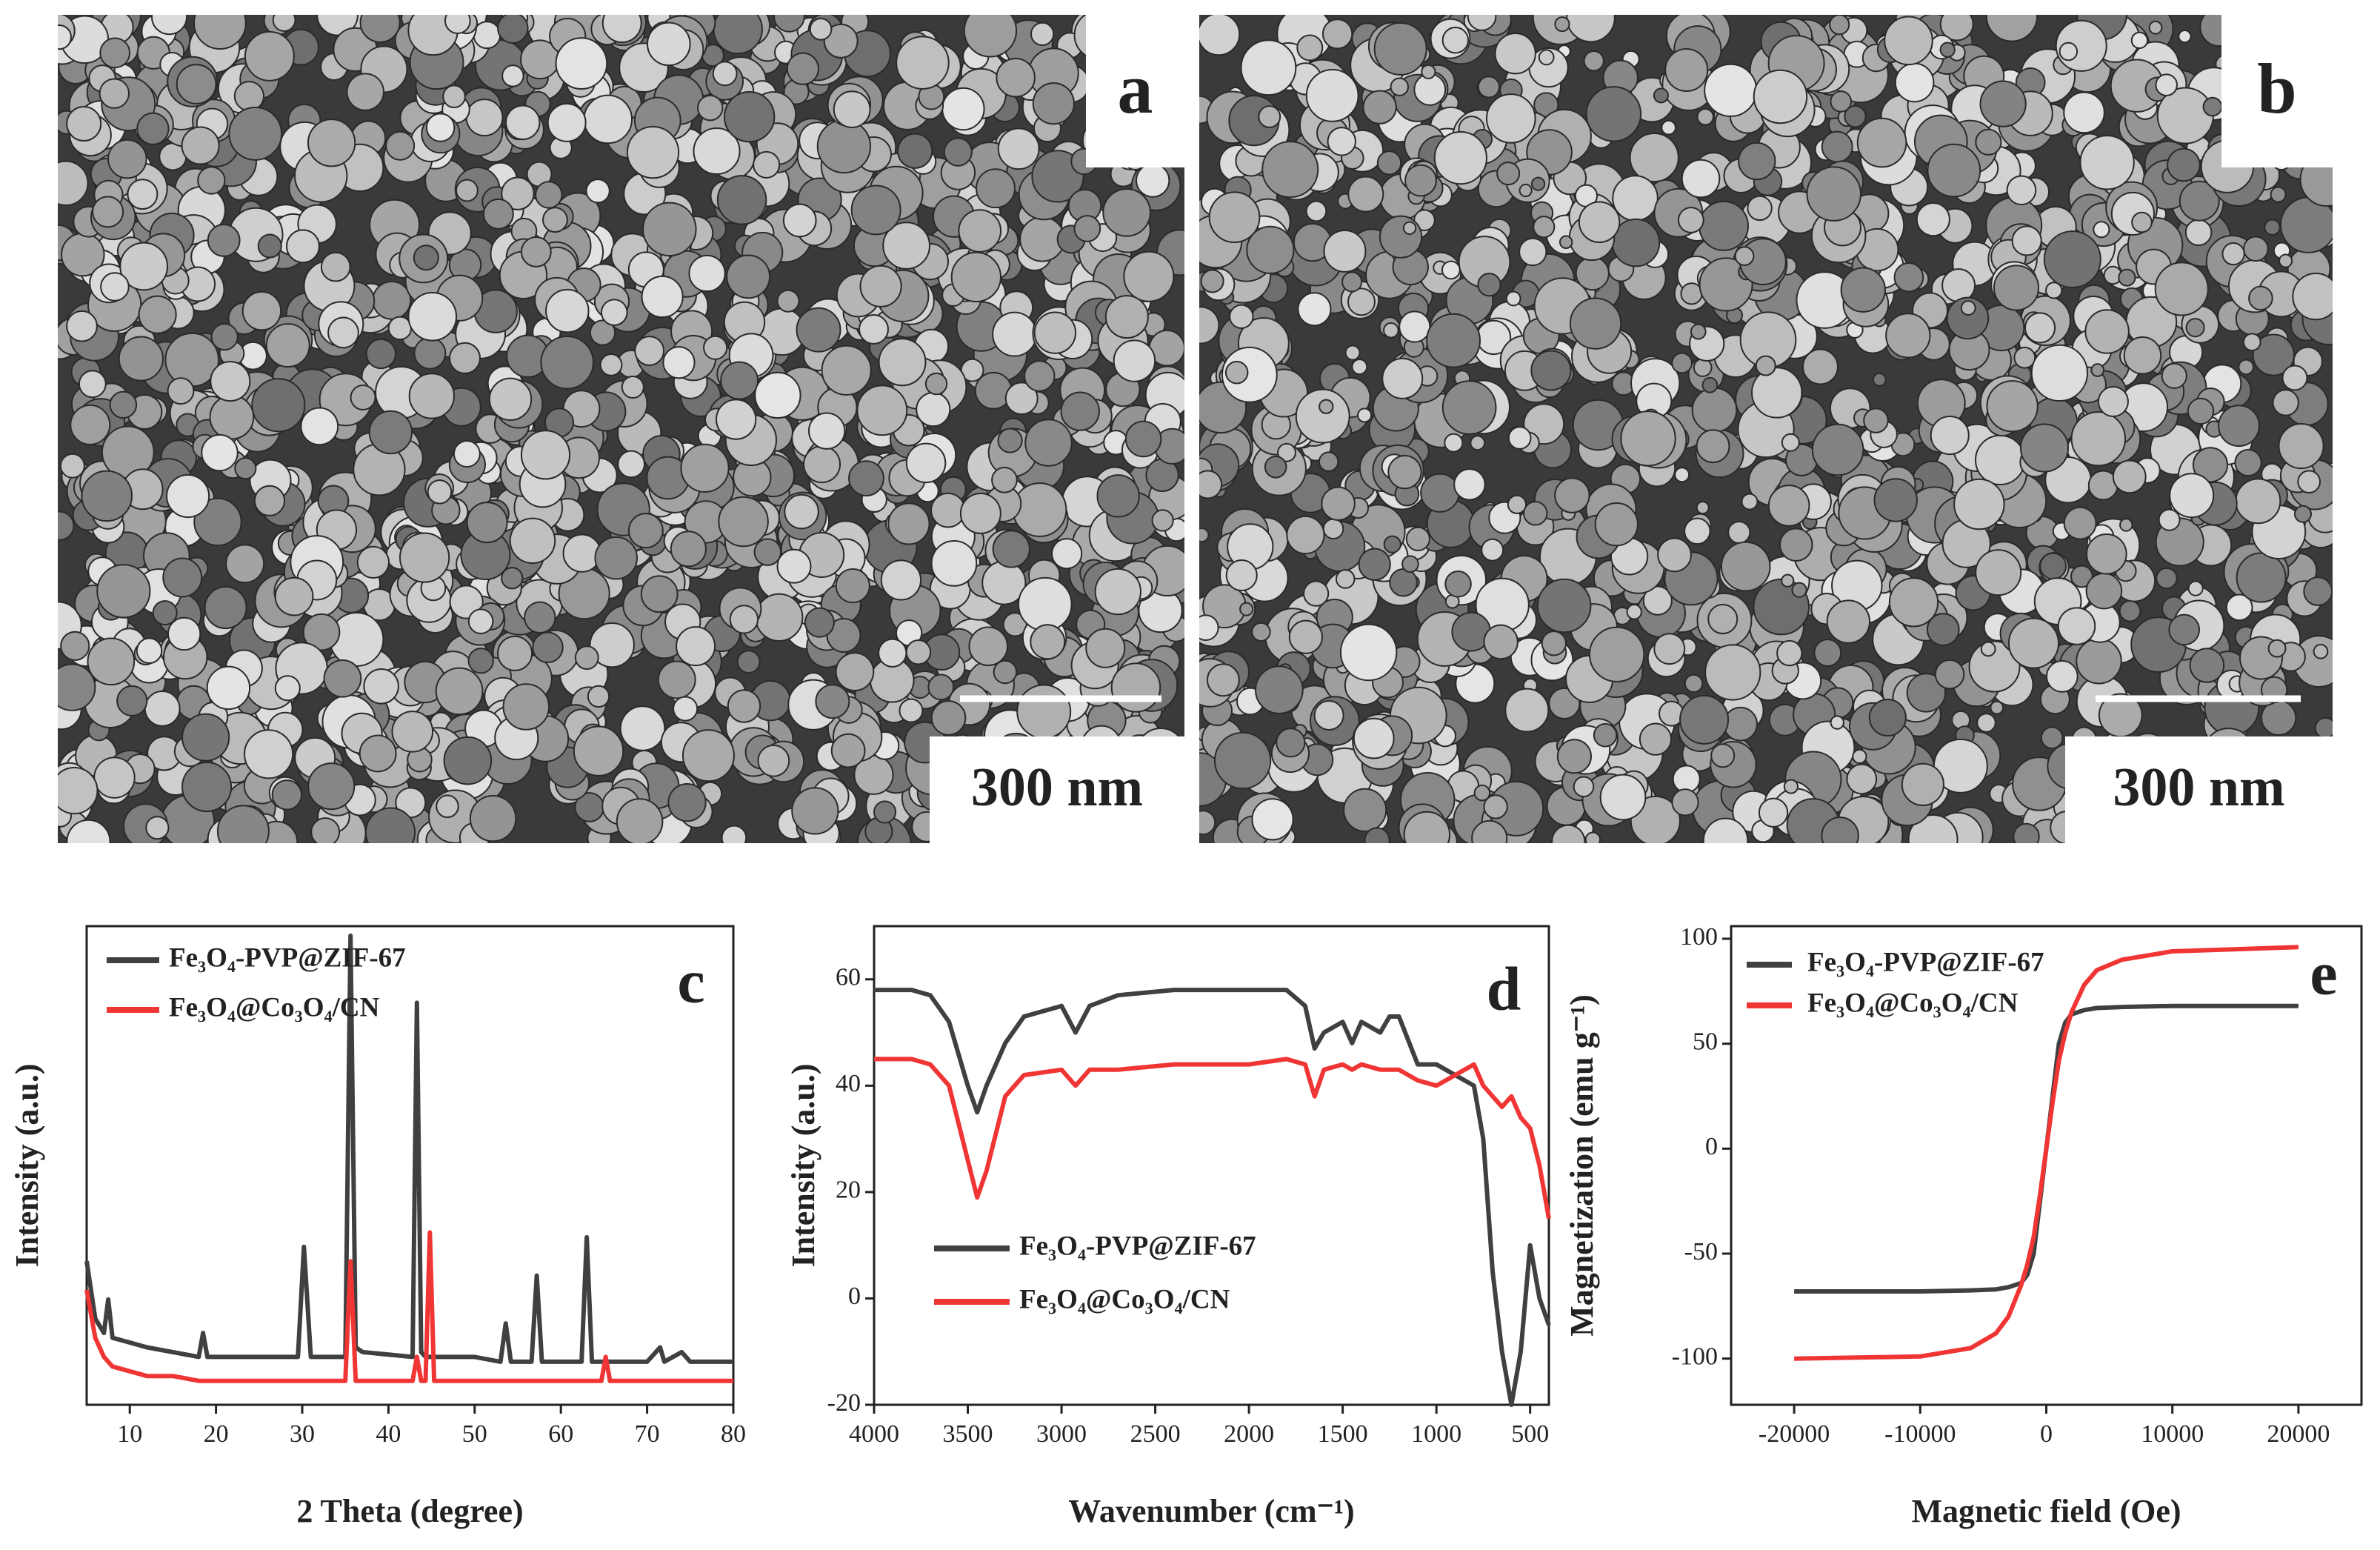 Image resolution: width=2380 pixels, height=1550 pixels. Describe the element at coordinates (2198, 787) in the screenshot. I see `scale-label: 300 nm` at that location.